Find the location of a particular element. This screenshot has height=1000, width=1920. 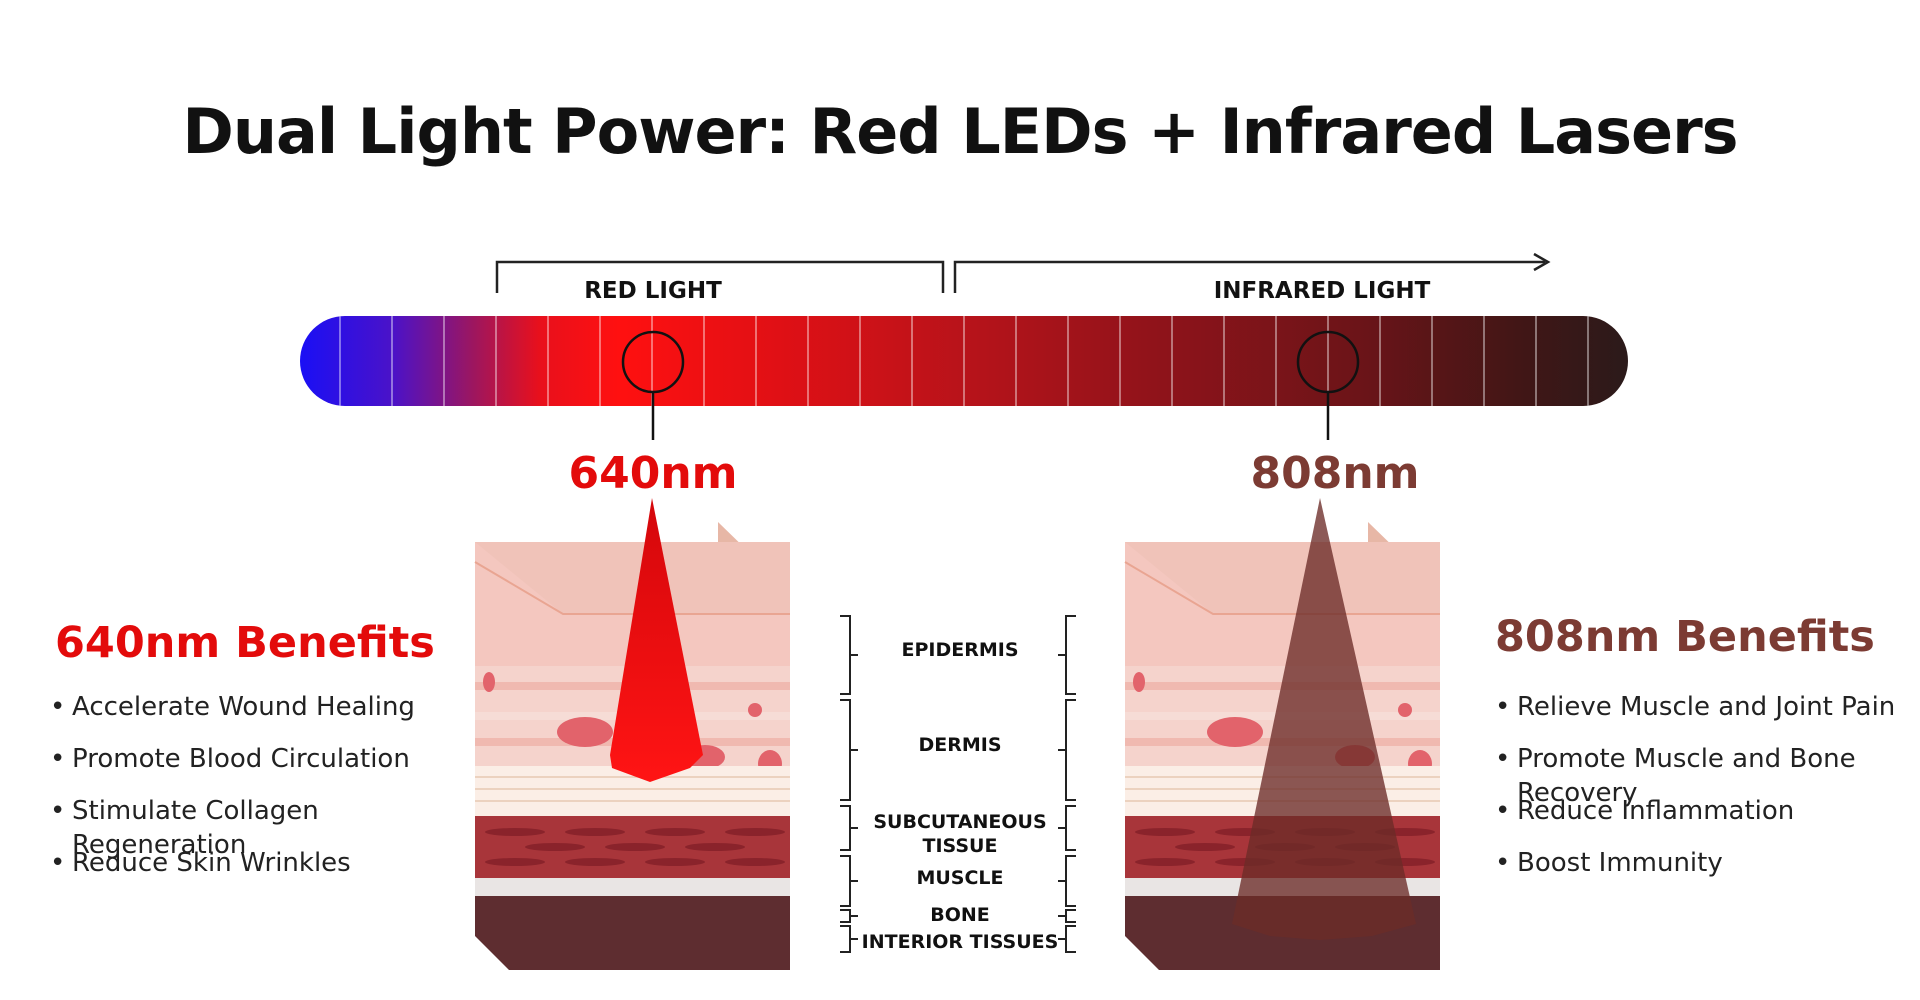

red-light-label: RED LIGHT is located at coordinates (653, 291).